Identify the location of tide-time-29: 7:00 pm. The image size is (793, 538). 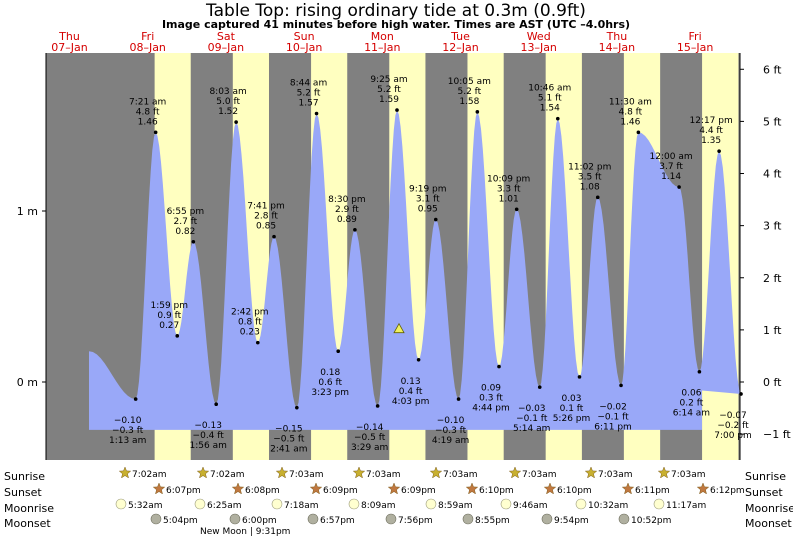
(733, 436).